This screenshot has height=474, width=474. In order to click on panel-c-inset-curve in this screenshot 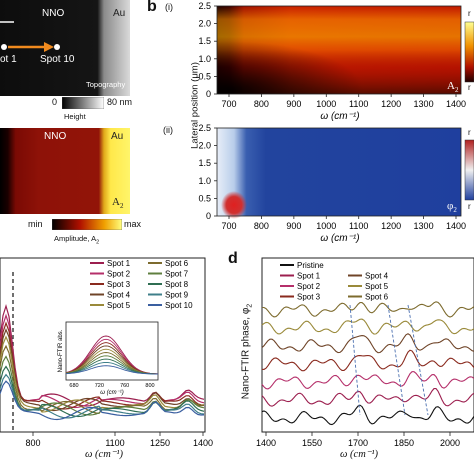, I will do `click(111, 370)`.